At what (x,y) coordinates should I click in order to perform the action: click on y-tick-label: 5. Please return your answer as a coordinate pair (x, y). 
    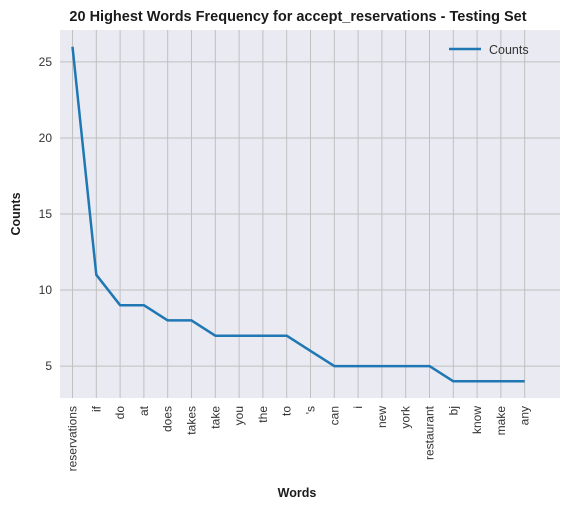
    Looking at the image, I should click on (48, 366).